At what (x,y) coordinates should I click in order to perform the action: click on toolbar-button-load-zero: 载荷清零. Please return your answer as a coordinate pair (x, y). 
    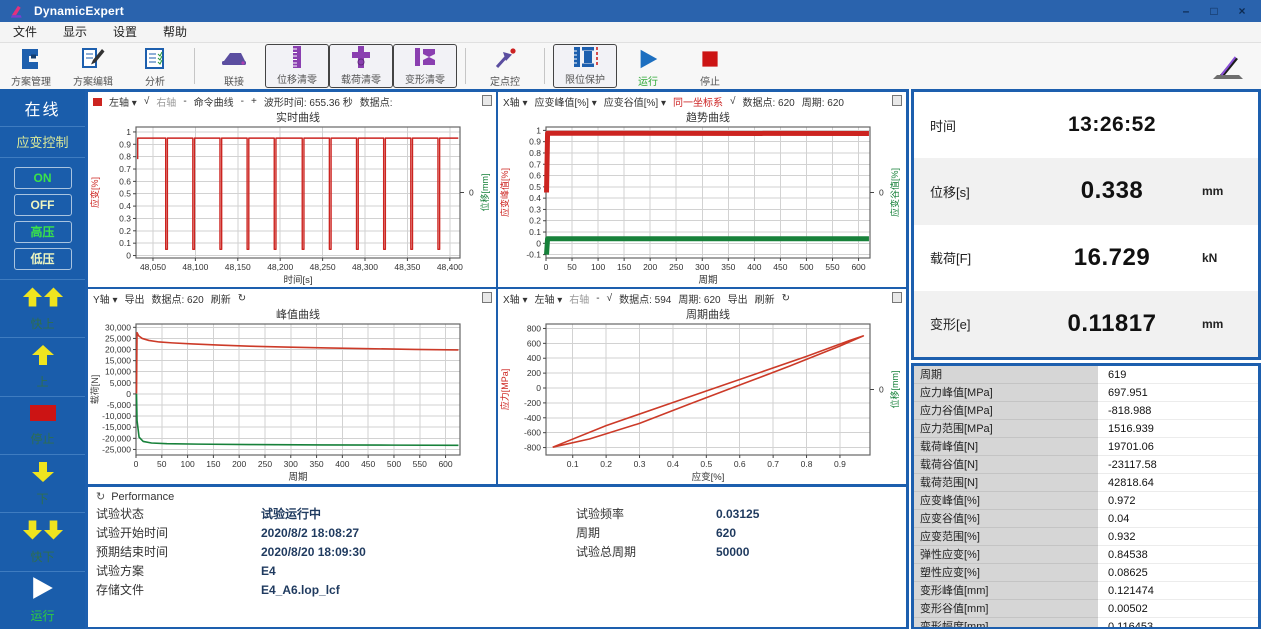
    Looking at the image, I should click on (361, 66).